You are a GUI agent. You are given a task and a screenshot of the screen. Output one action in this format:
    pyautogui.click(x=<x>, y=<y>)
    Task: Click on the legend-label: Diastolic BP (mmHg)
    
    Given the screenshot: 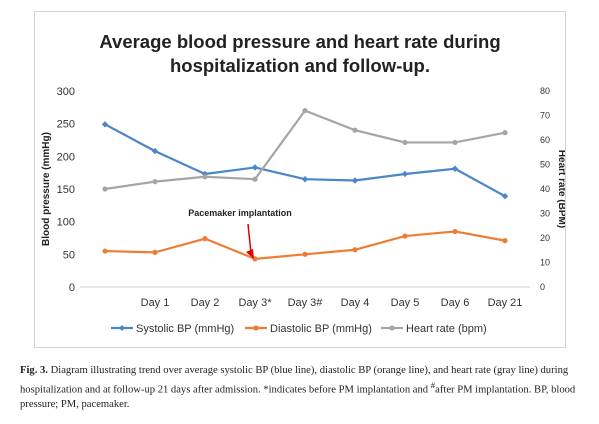 What is the action you would take?
    pyautogui.click(x=321, y=329)
    